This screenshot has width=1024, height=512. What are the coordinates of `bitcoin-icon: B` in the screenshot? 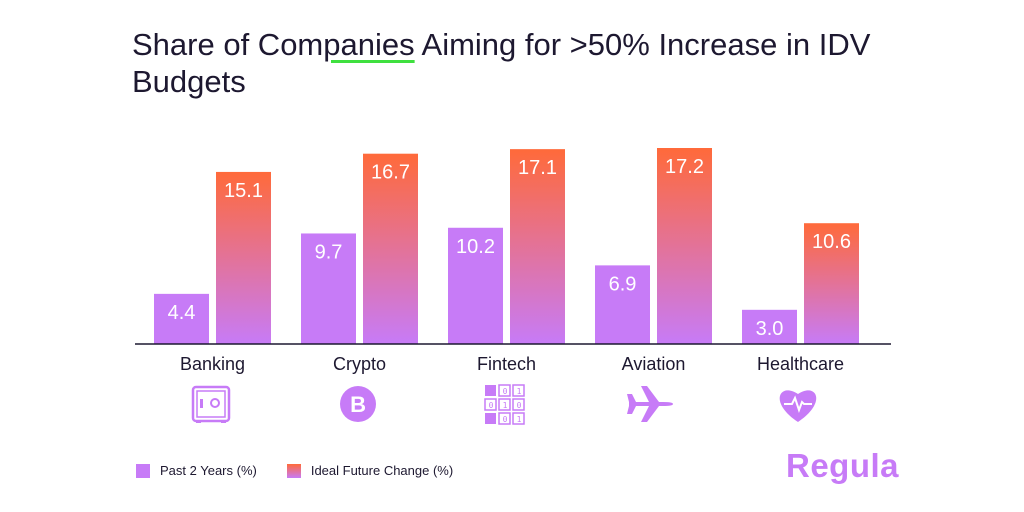 It's located at (358, 404).